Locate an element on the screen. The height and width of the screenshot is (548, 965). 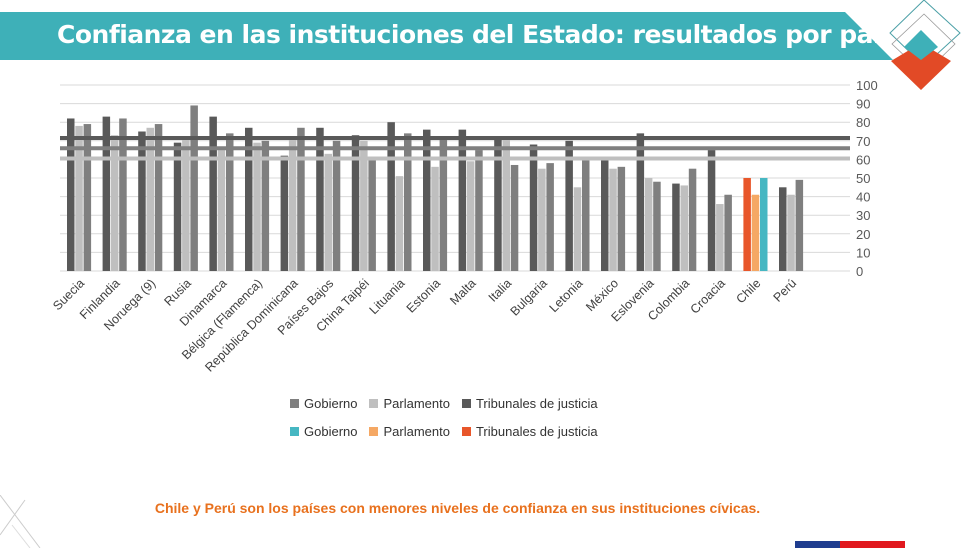
x-tick-label: Italia is located at coordinates (500, 290).